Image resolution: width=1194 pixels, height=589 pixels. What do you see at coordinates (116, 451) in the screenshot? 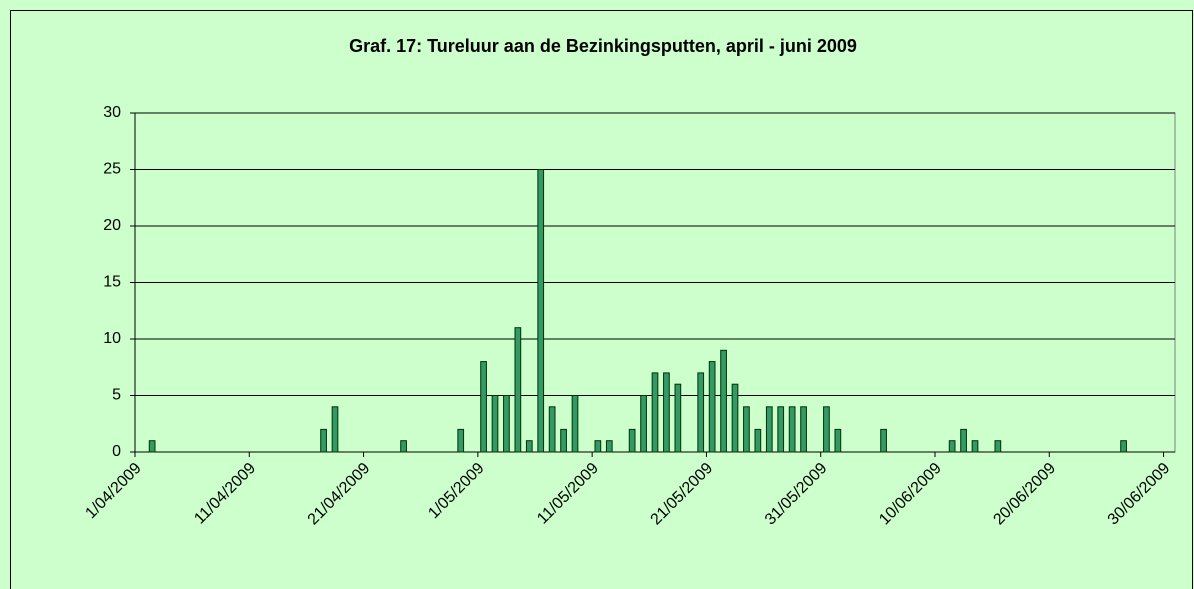
I see `y-tick-label: 0` at bounding box center [116, 451].